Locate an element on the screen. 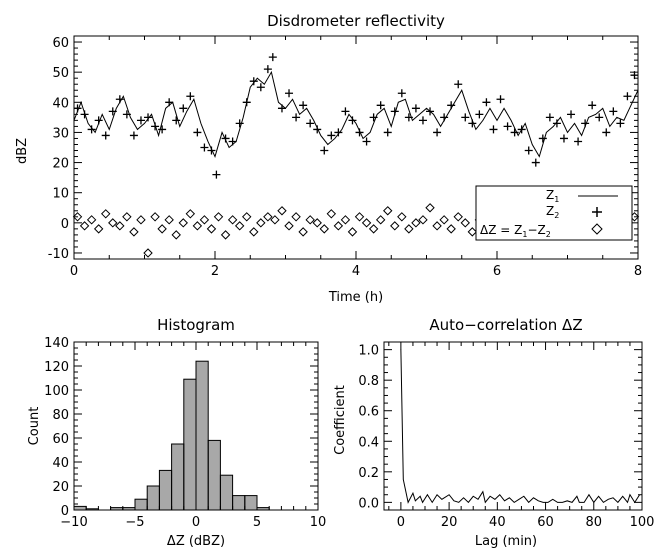 The width and height of the screenshot is (666, 552). y-tick-label: 50 is located at coordinates (60, 73).